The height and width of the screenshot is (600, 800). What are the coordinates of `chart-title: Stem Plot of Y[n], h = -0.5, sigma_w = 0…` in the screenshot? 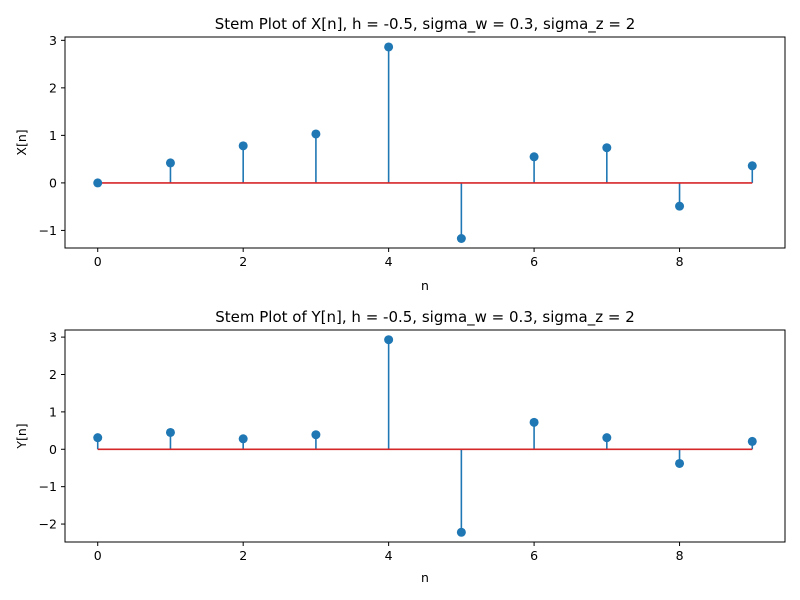 It's located at (425, 317).